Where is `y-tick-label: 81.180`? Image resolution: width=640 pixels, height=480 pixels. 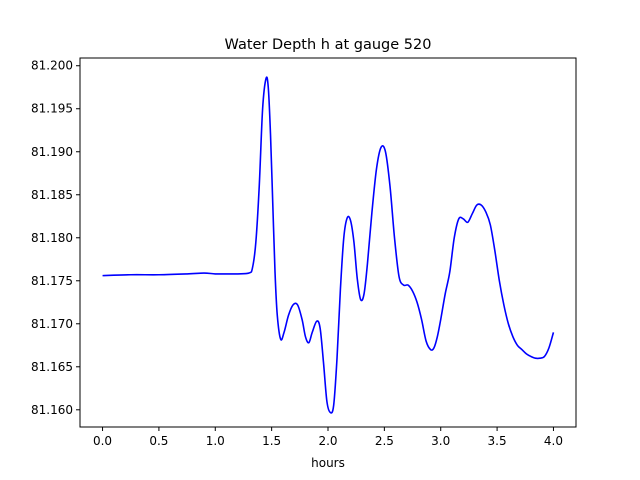
y-tick-label: 81.180 is located at coordinates (52, 238).